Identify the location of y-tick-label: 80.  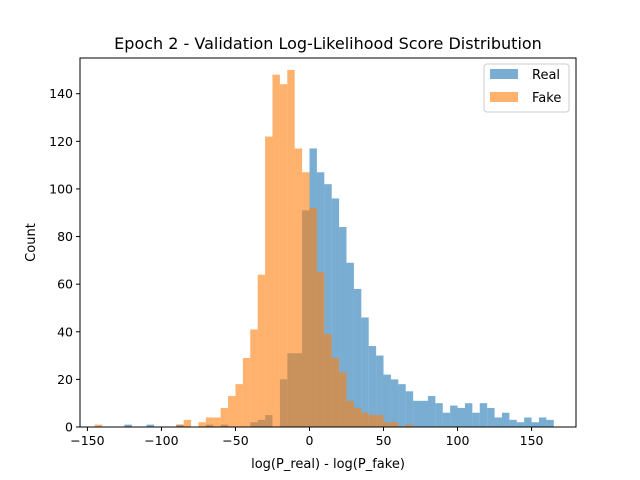
(65, 236).